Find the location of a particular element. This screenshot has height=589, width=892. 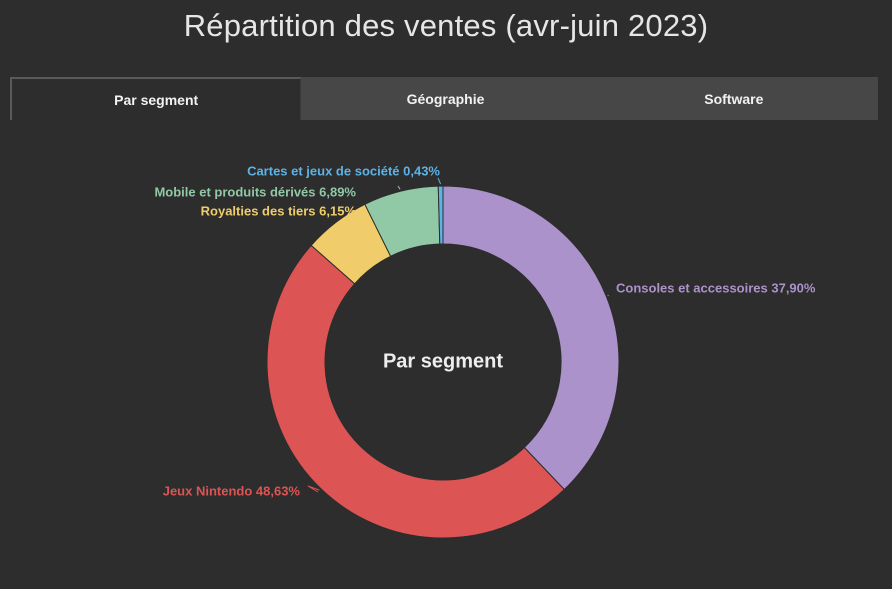

tab-bar: Par segment Géographie Software is located at coordinates (444, 98).